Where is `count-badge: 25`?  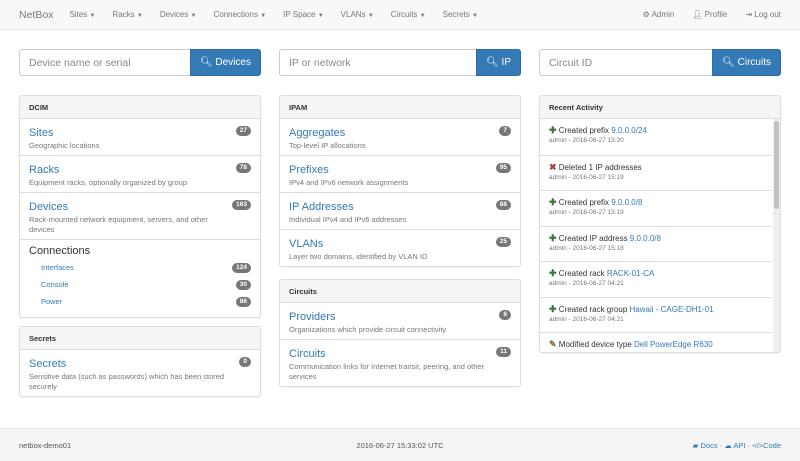 count-badge: 25 is located at coordinates (503, 242).